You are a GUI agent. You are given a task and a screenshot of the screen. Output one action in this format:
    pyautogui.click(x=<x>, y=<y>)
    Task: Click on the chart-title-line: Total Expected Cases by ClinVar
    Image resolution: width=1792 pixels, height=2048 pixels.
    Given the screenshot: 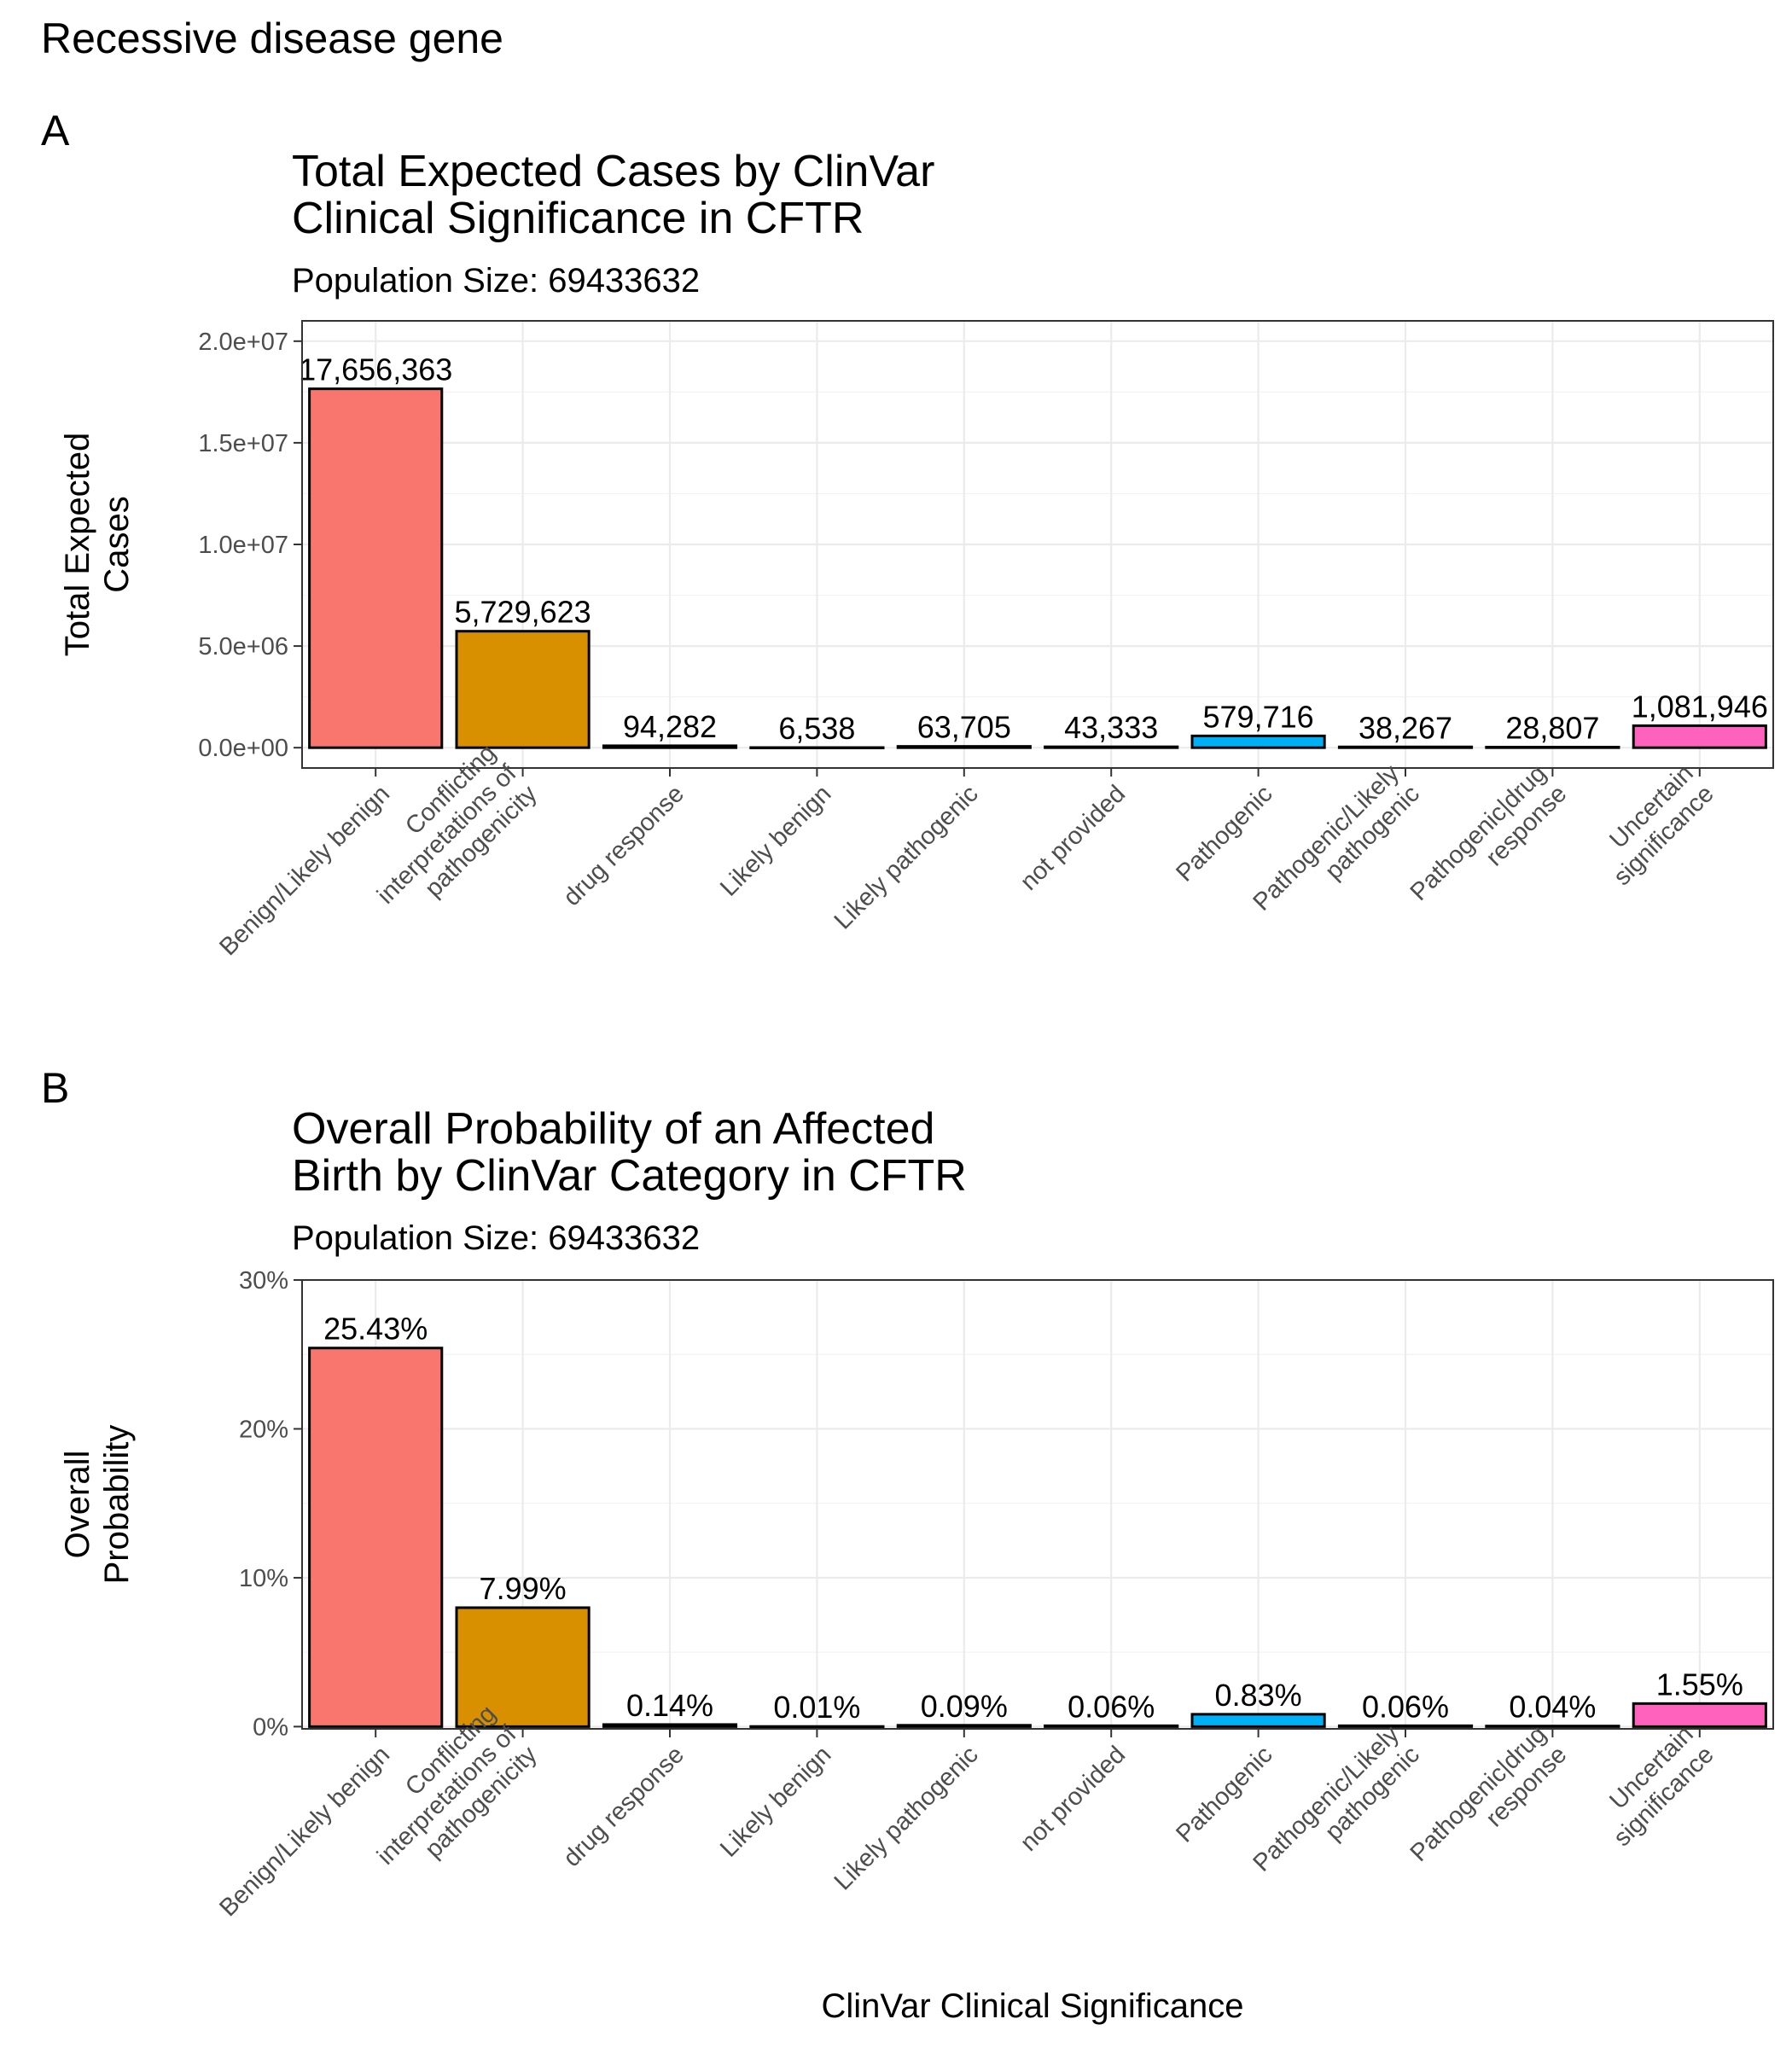 What is the action you would take?
    pyautogui.click(x=613, y=171)
    